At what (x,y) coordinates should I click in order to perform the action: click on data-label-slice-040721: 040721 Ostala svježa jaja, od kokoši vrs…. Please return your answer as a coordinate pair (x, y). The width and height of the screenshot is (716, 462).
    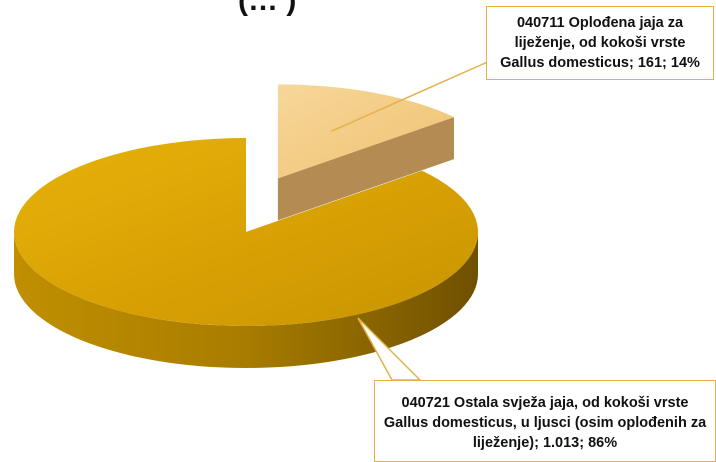
    Looking at the image, I should click on (545, 421).